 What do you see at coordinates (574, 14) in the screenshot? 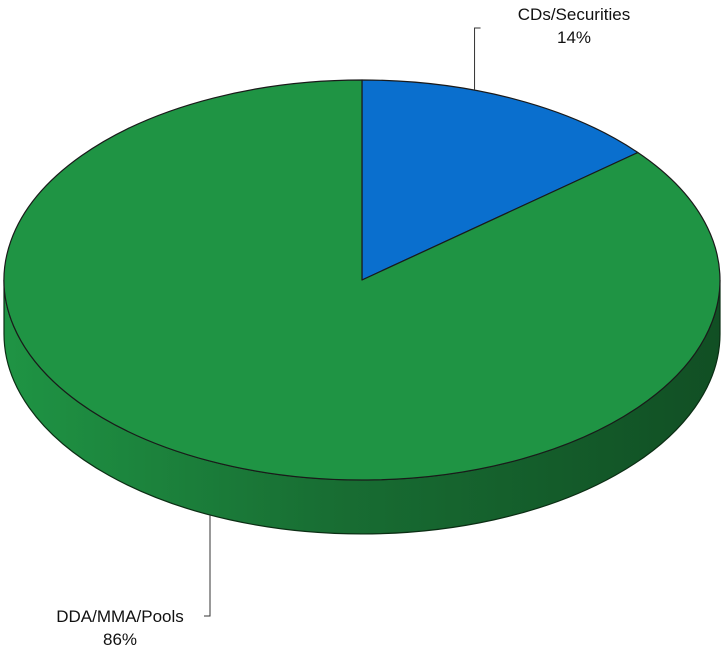
I see `slice-label-cds-securities: CDs/Securities` at bounding box center [574, 14].